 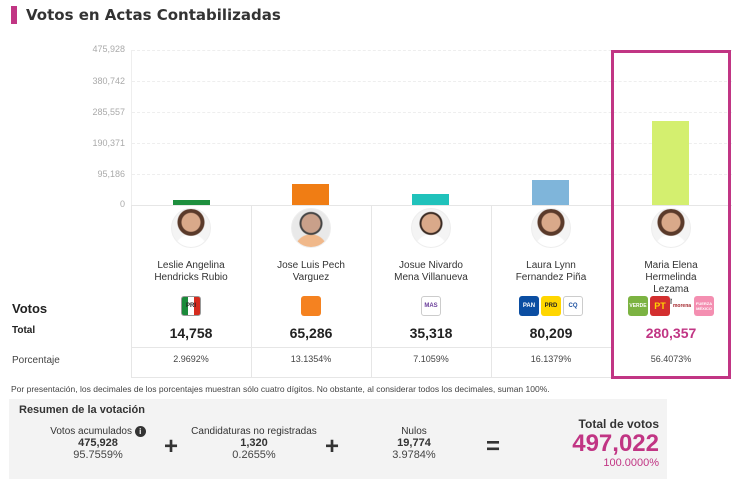 What do you see at coordinates (191, 359) in the screenshot?
I see `candidate-percentage: 2.9692%` at bounding box center [191, 359].